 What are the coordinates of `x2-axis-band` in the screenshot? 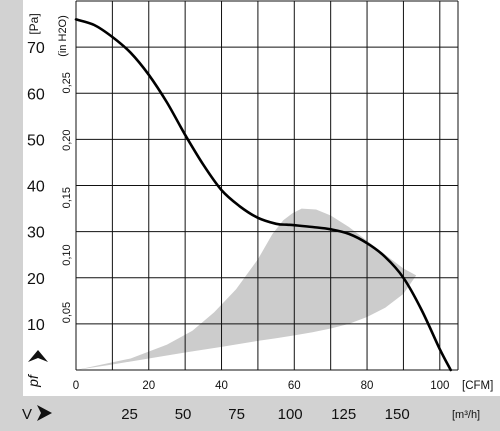 It's located at (250, 413).